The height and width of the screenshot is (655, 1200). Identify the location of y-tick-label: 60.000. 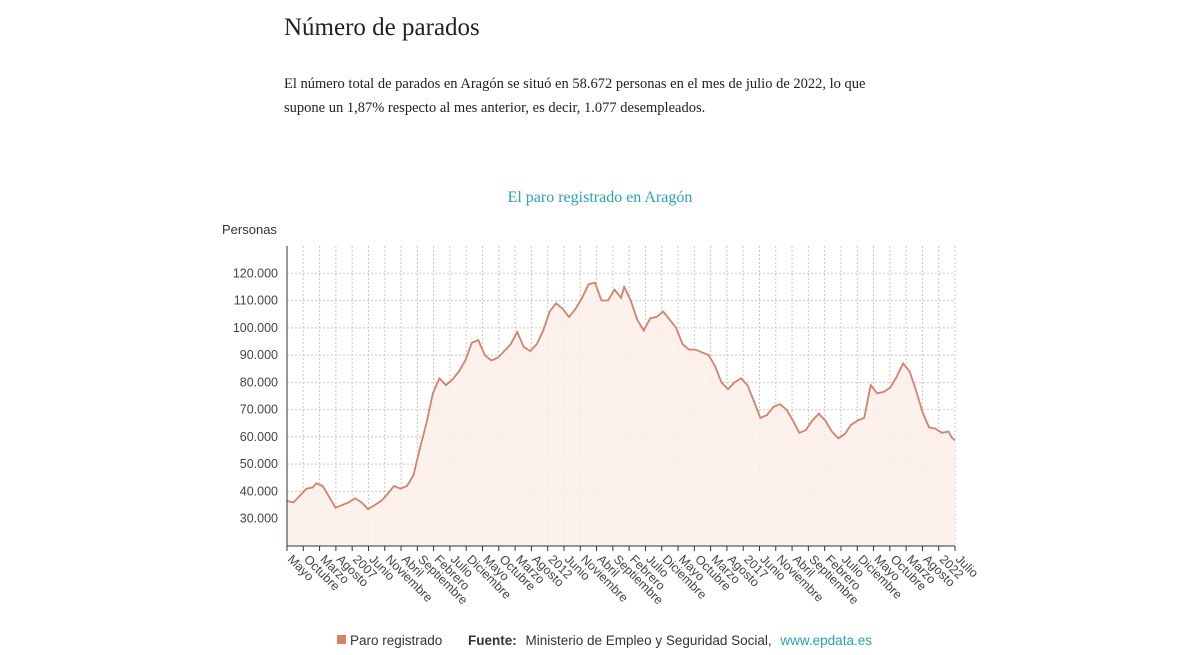
(259, 437).